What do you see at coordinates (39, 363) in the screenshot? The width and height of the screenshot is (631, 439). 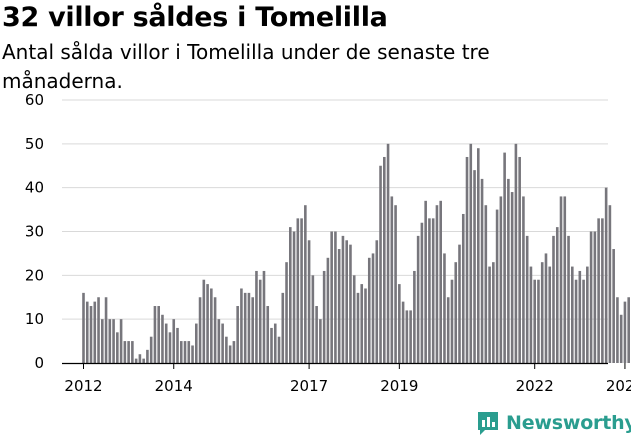 I see `y-tick-label: 0` at bounding box center [39, 363].